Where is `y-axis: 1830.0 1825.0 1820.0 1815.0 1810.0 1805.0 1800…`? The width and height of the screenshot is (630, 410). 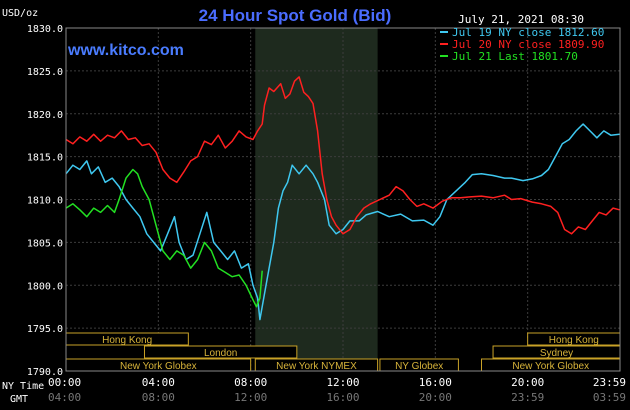
y-axis: 1830.0 1825.0 1820.0 1815.0 1810.0 1805.0 1800… is located at coordinates (45, 201).